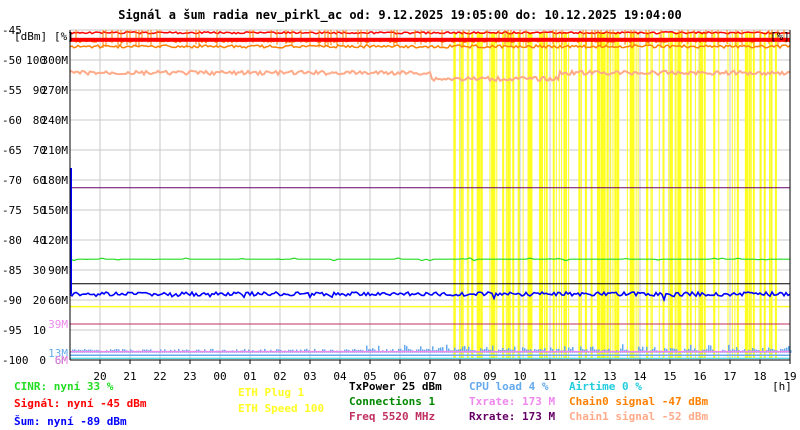  What do you see at coordinates (639, 401) in the screenshot?
I see `legend-chain0: Chain0 signal -47 dBm` at bounding box center [639, 401].